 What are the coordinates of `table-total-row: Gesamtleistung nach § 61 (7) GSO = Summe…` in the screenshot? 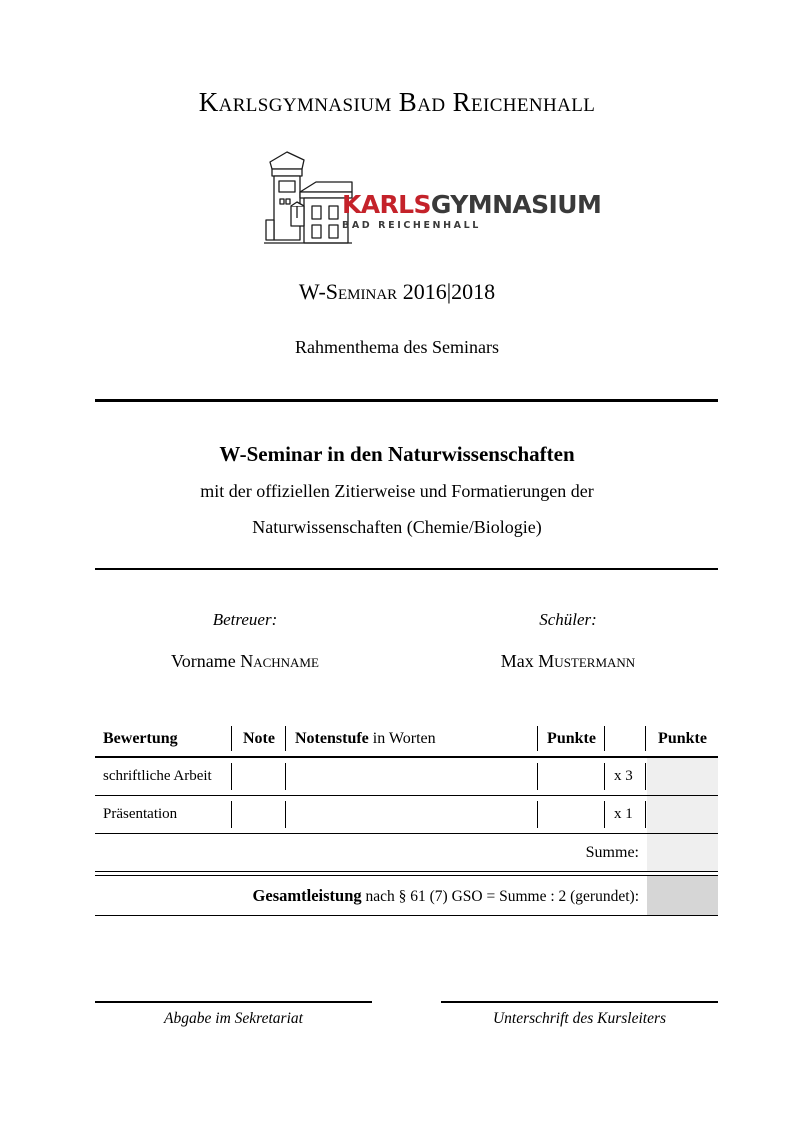 It's located at (406, 895).